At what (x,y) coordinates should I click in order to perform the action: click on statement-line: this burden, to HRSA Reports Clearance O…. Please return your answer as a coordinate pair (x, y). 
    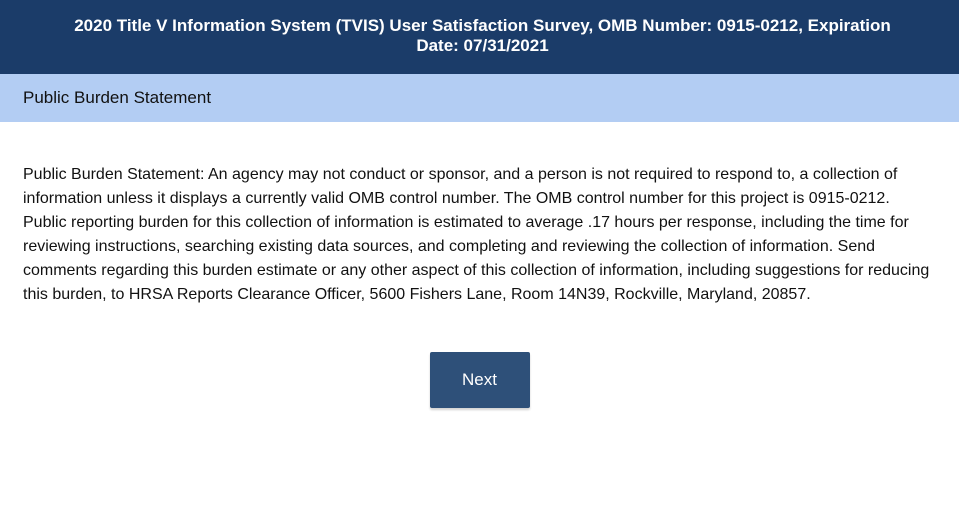
    Looking at the image, I should click on (417, 294).